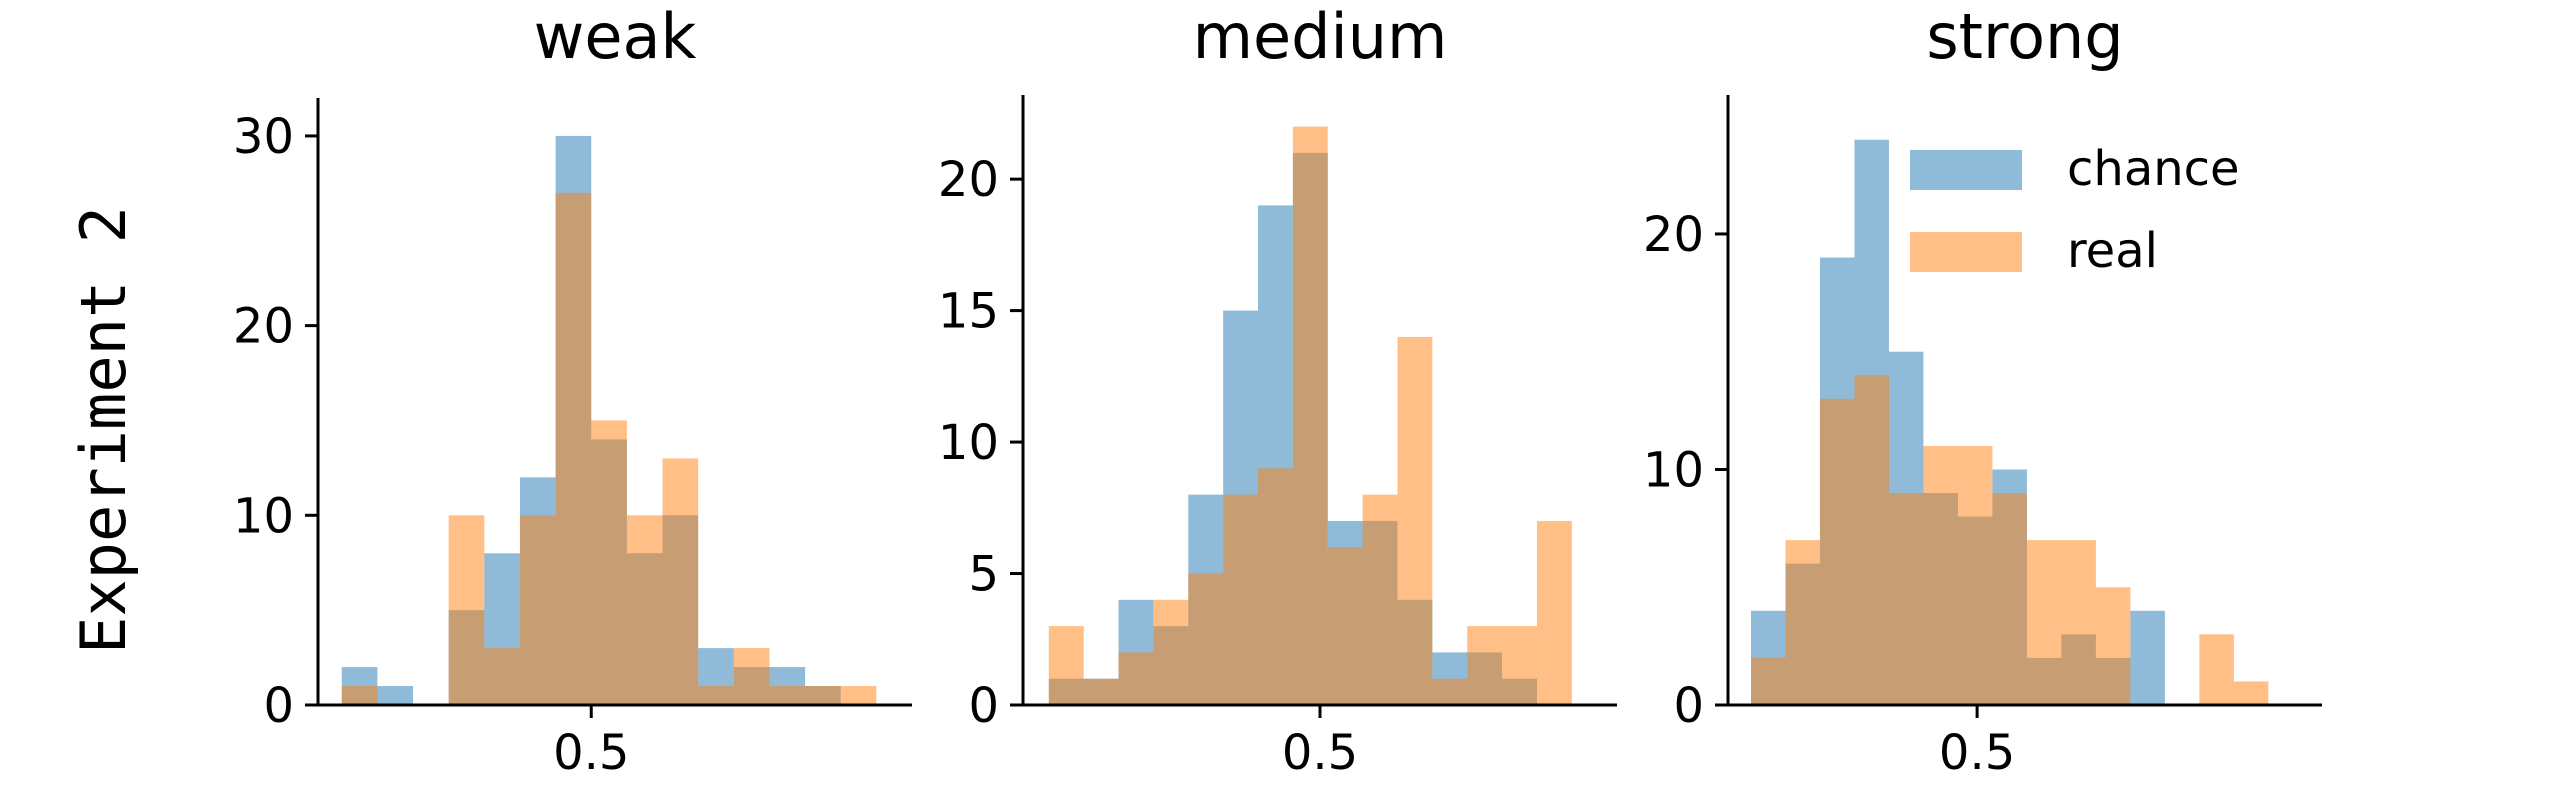 The height and width of the screenshot is (800, 2560). I want to click on legend-label-real: real, so click(2112, 251).